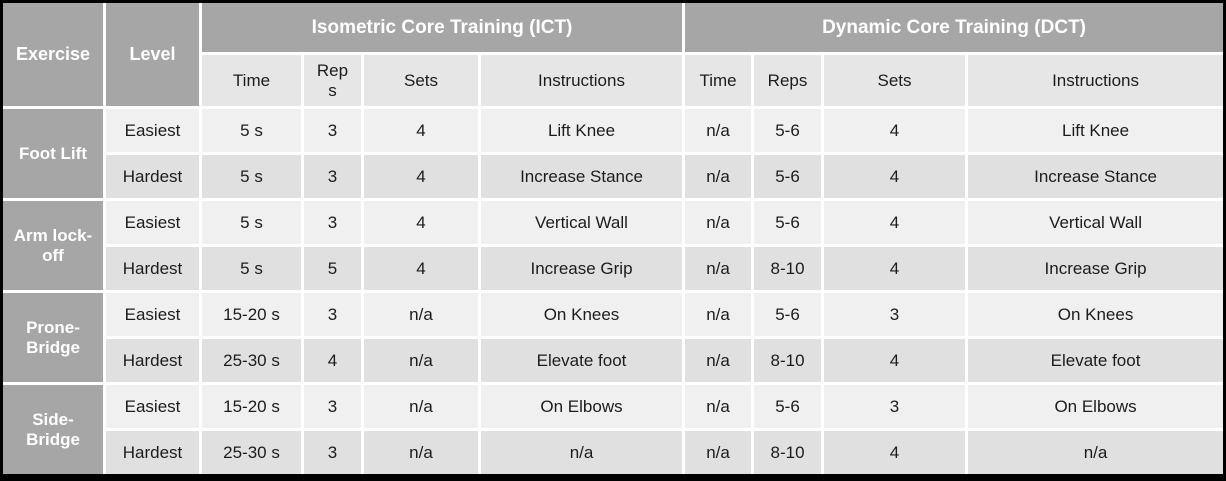 This screenshot has width=1226, height=481. What do you see at coordinates (582, 222) in the screenshot?
I see `ict-instructions-cell: Vertical Wall` at bounding box center [582, 222].